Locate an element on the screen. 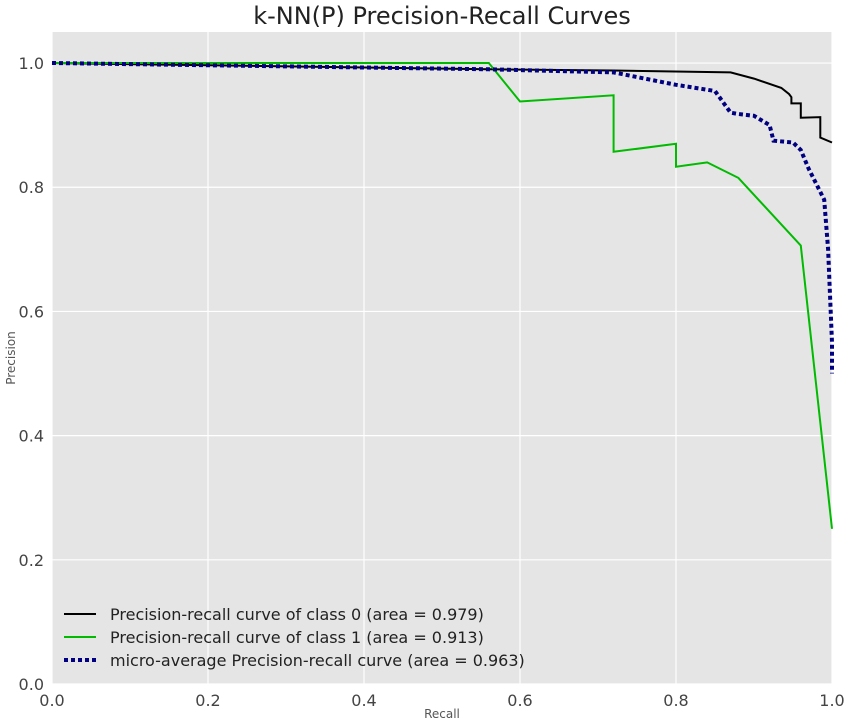 The height and width of the screenshot is (726, 849). chart-title: k-NN(P) Precision-Recall Curves is located at coordinates (442, 16).